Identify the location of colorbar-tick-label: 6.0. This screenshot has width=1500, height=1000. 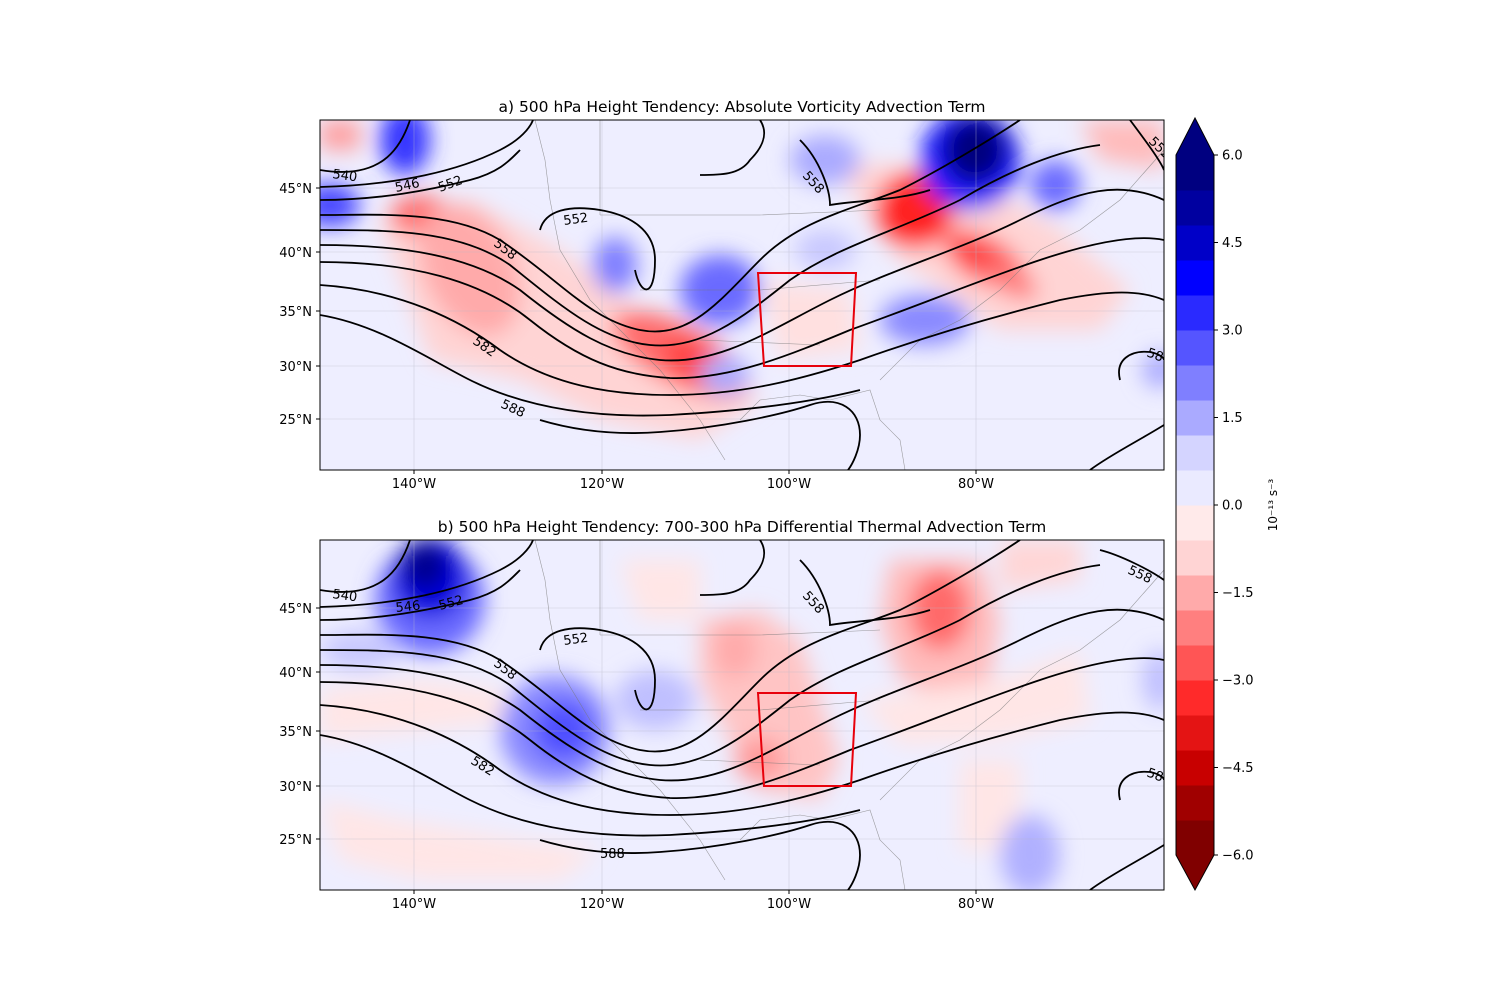
(1232, 156).